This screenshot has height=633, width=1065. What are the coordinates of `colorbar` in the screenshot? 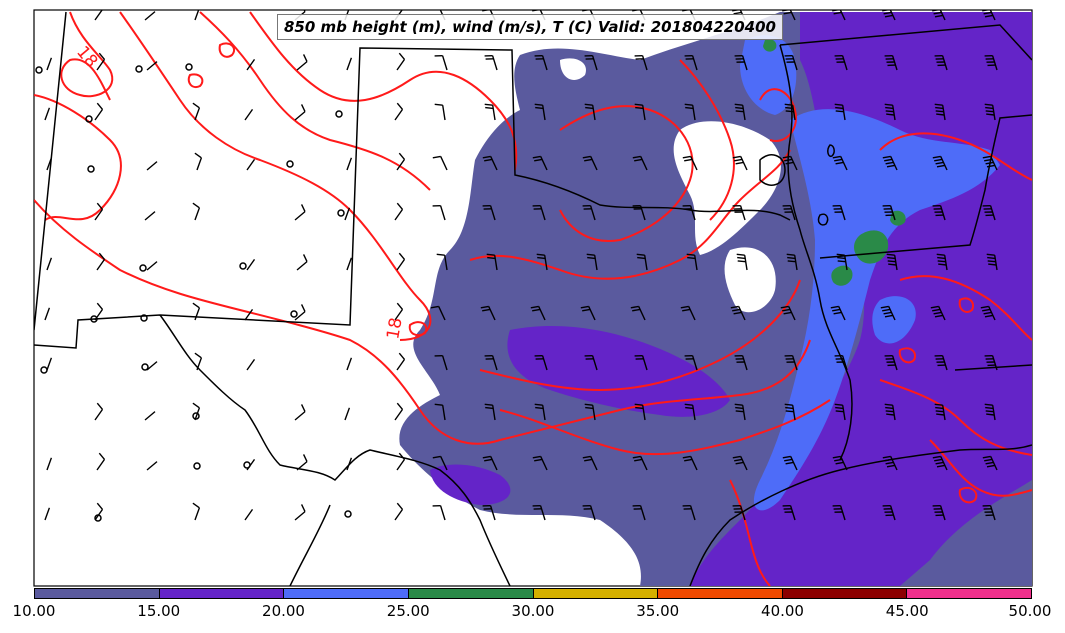 It's located at (533, 593).